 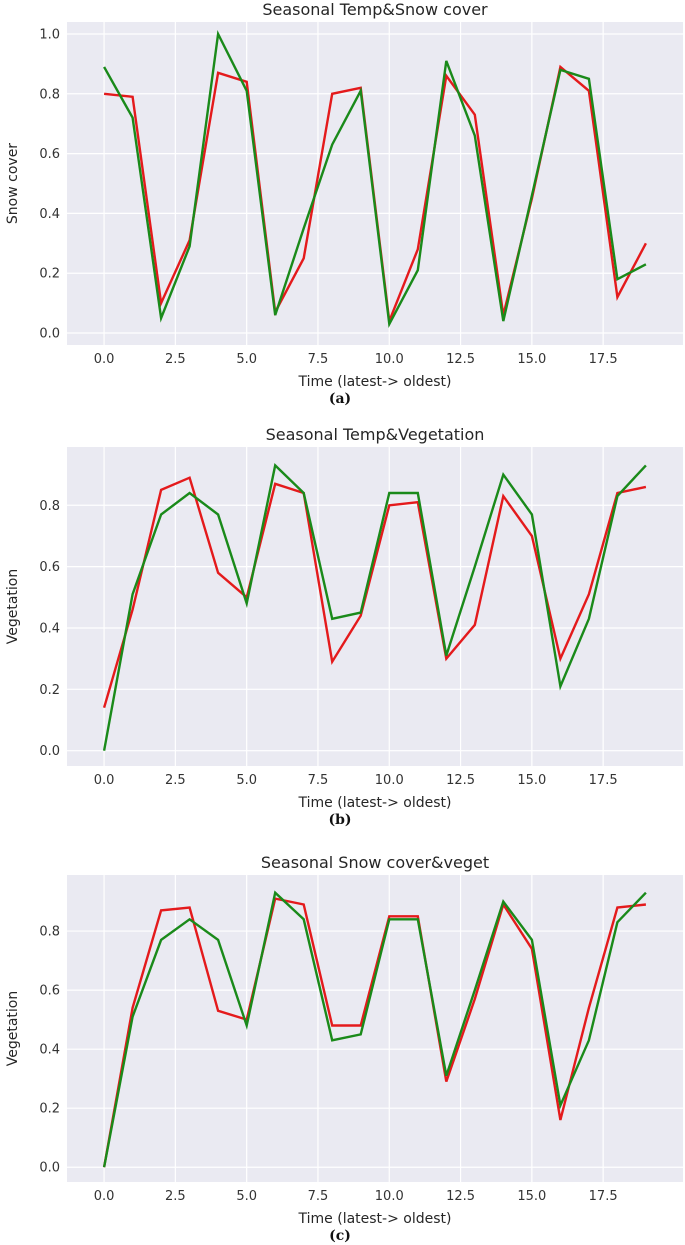 What do you see at coordinates (375, 9) in the screenshot?
I see `chart-title: Seasonal Temp&Snow cover` at bounding box center [375, 9].